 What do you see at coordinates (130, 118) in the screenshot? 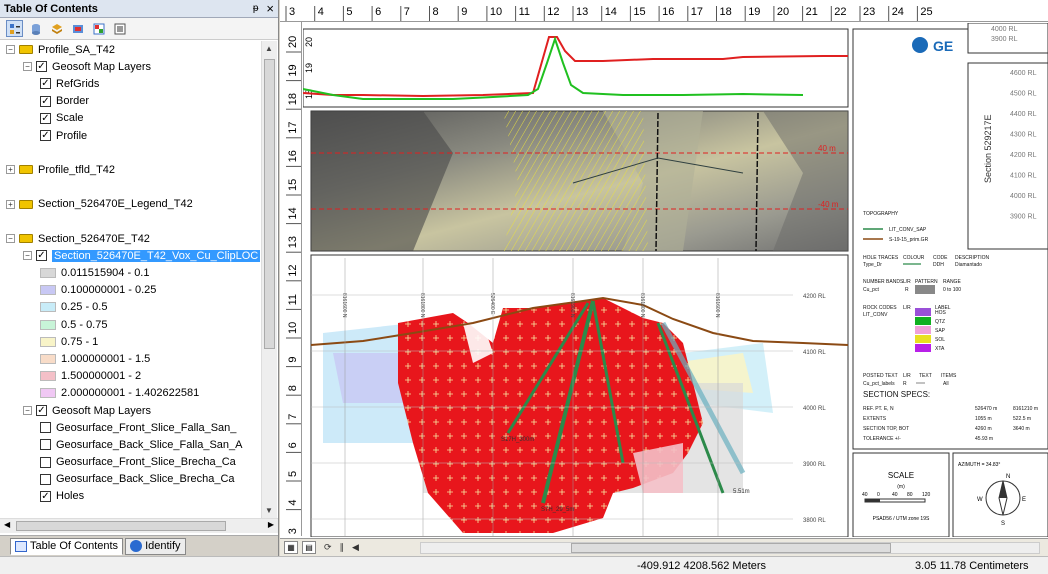
I see `toc-tree-row: ✓ Scale` at bounding box center [130, 118].